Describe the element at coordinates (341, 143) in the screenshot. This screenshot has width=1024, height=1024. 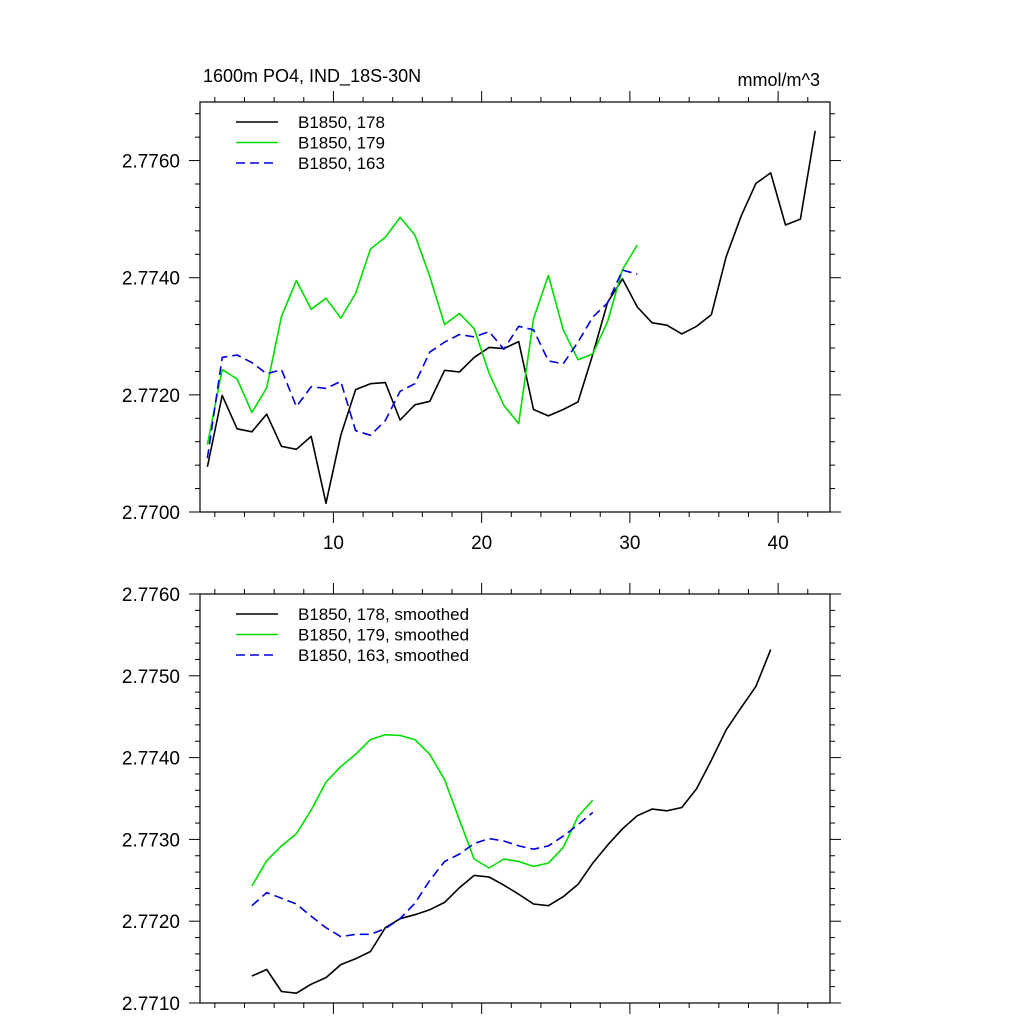
I see `legend-label: B1850, 179` at that location.